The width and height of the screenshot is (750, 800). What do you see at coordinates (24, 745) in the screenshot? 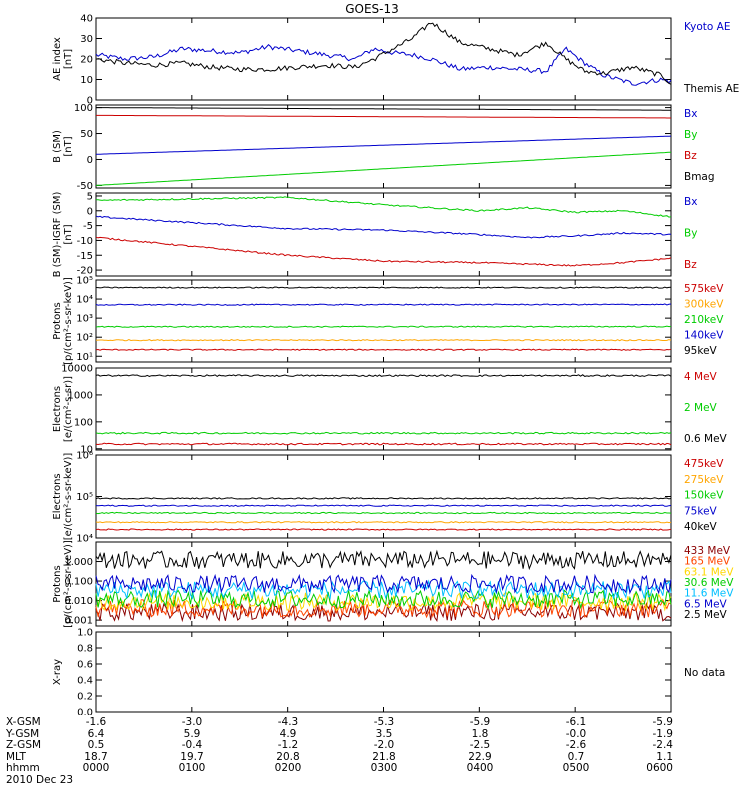
I see `footer-row-label: Z-GSM` at bounding box center [24, 745].